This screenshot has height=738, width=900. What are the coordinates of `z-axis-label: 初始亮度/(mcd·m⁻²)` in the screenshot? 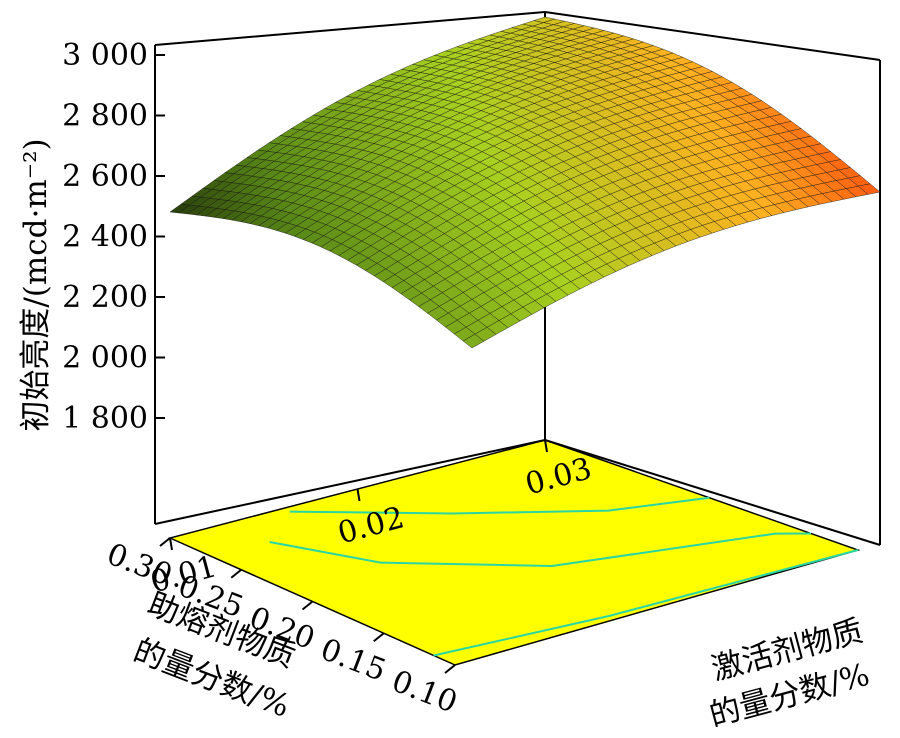 It's located at (36, 284).